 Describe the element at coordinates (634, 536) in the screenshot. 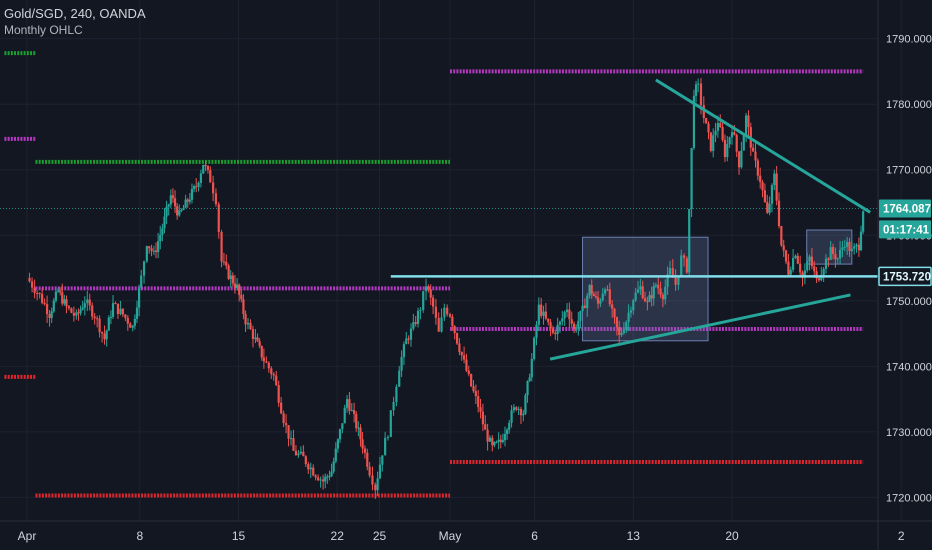

I see `time-tick-label: 13` at that location.